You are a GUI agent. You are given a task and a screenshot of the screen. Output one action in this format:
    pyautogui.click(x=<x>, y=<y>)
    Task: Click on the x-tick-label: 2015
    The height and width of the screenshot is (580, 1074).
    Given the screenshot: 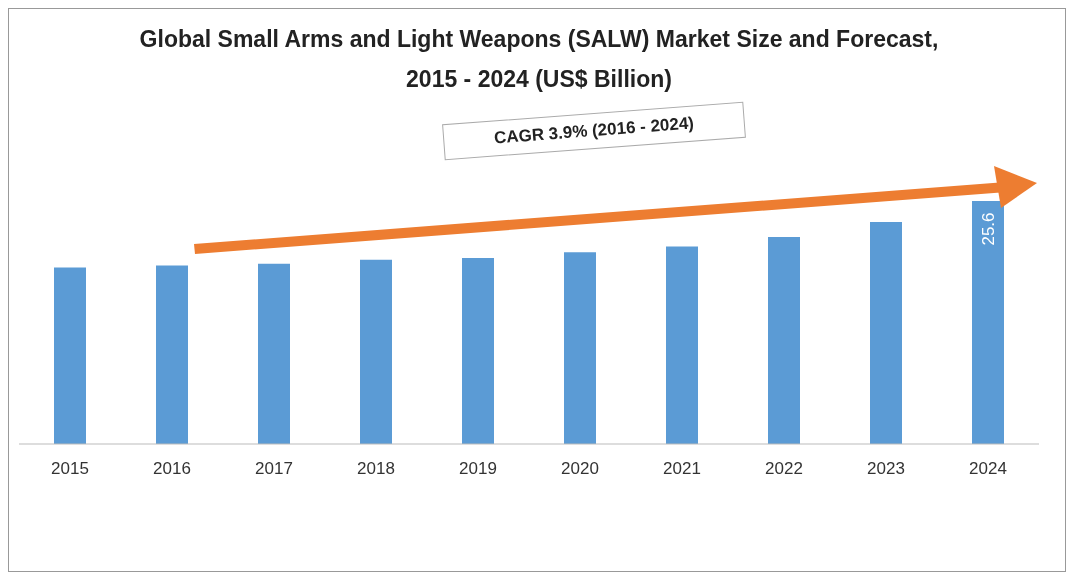 What is the action you would take?
    pyautogui.click(x=70, y=469)
    